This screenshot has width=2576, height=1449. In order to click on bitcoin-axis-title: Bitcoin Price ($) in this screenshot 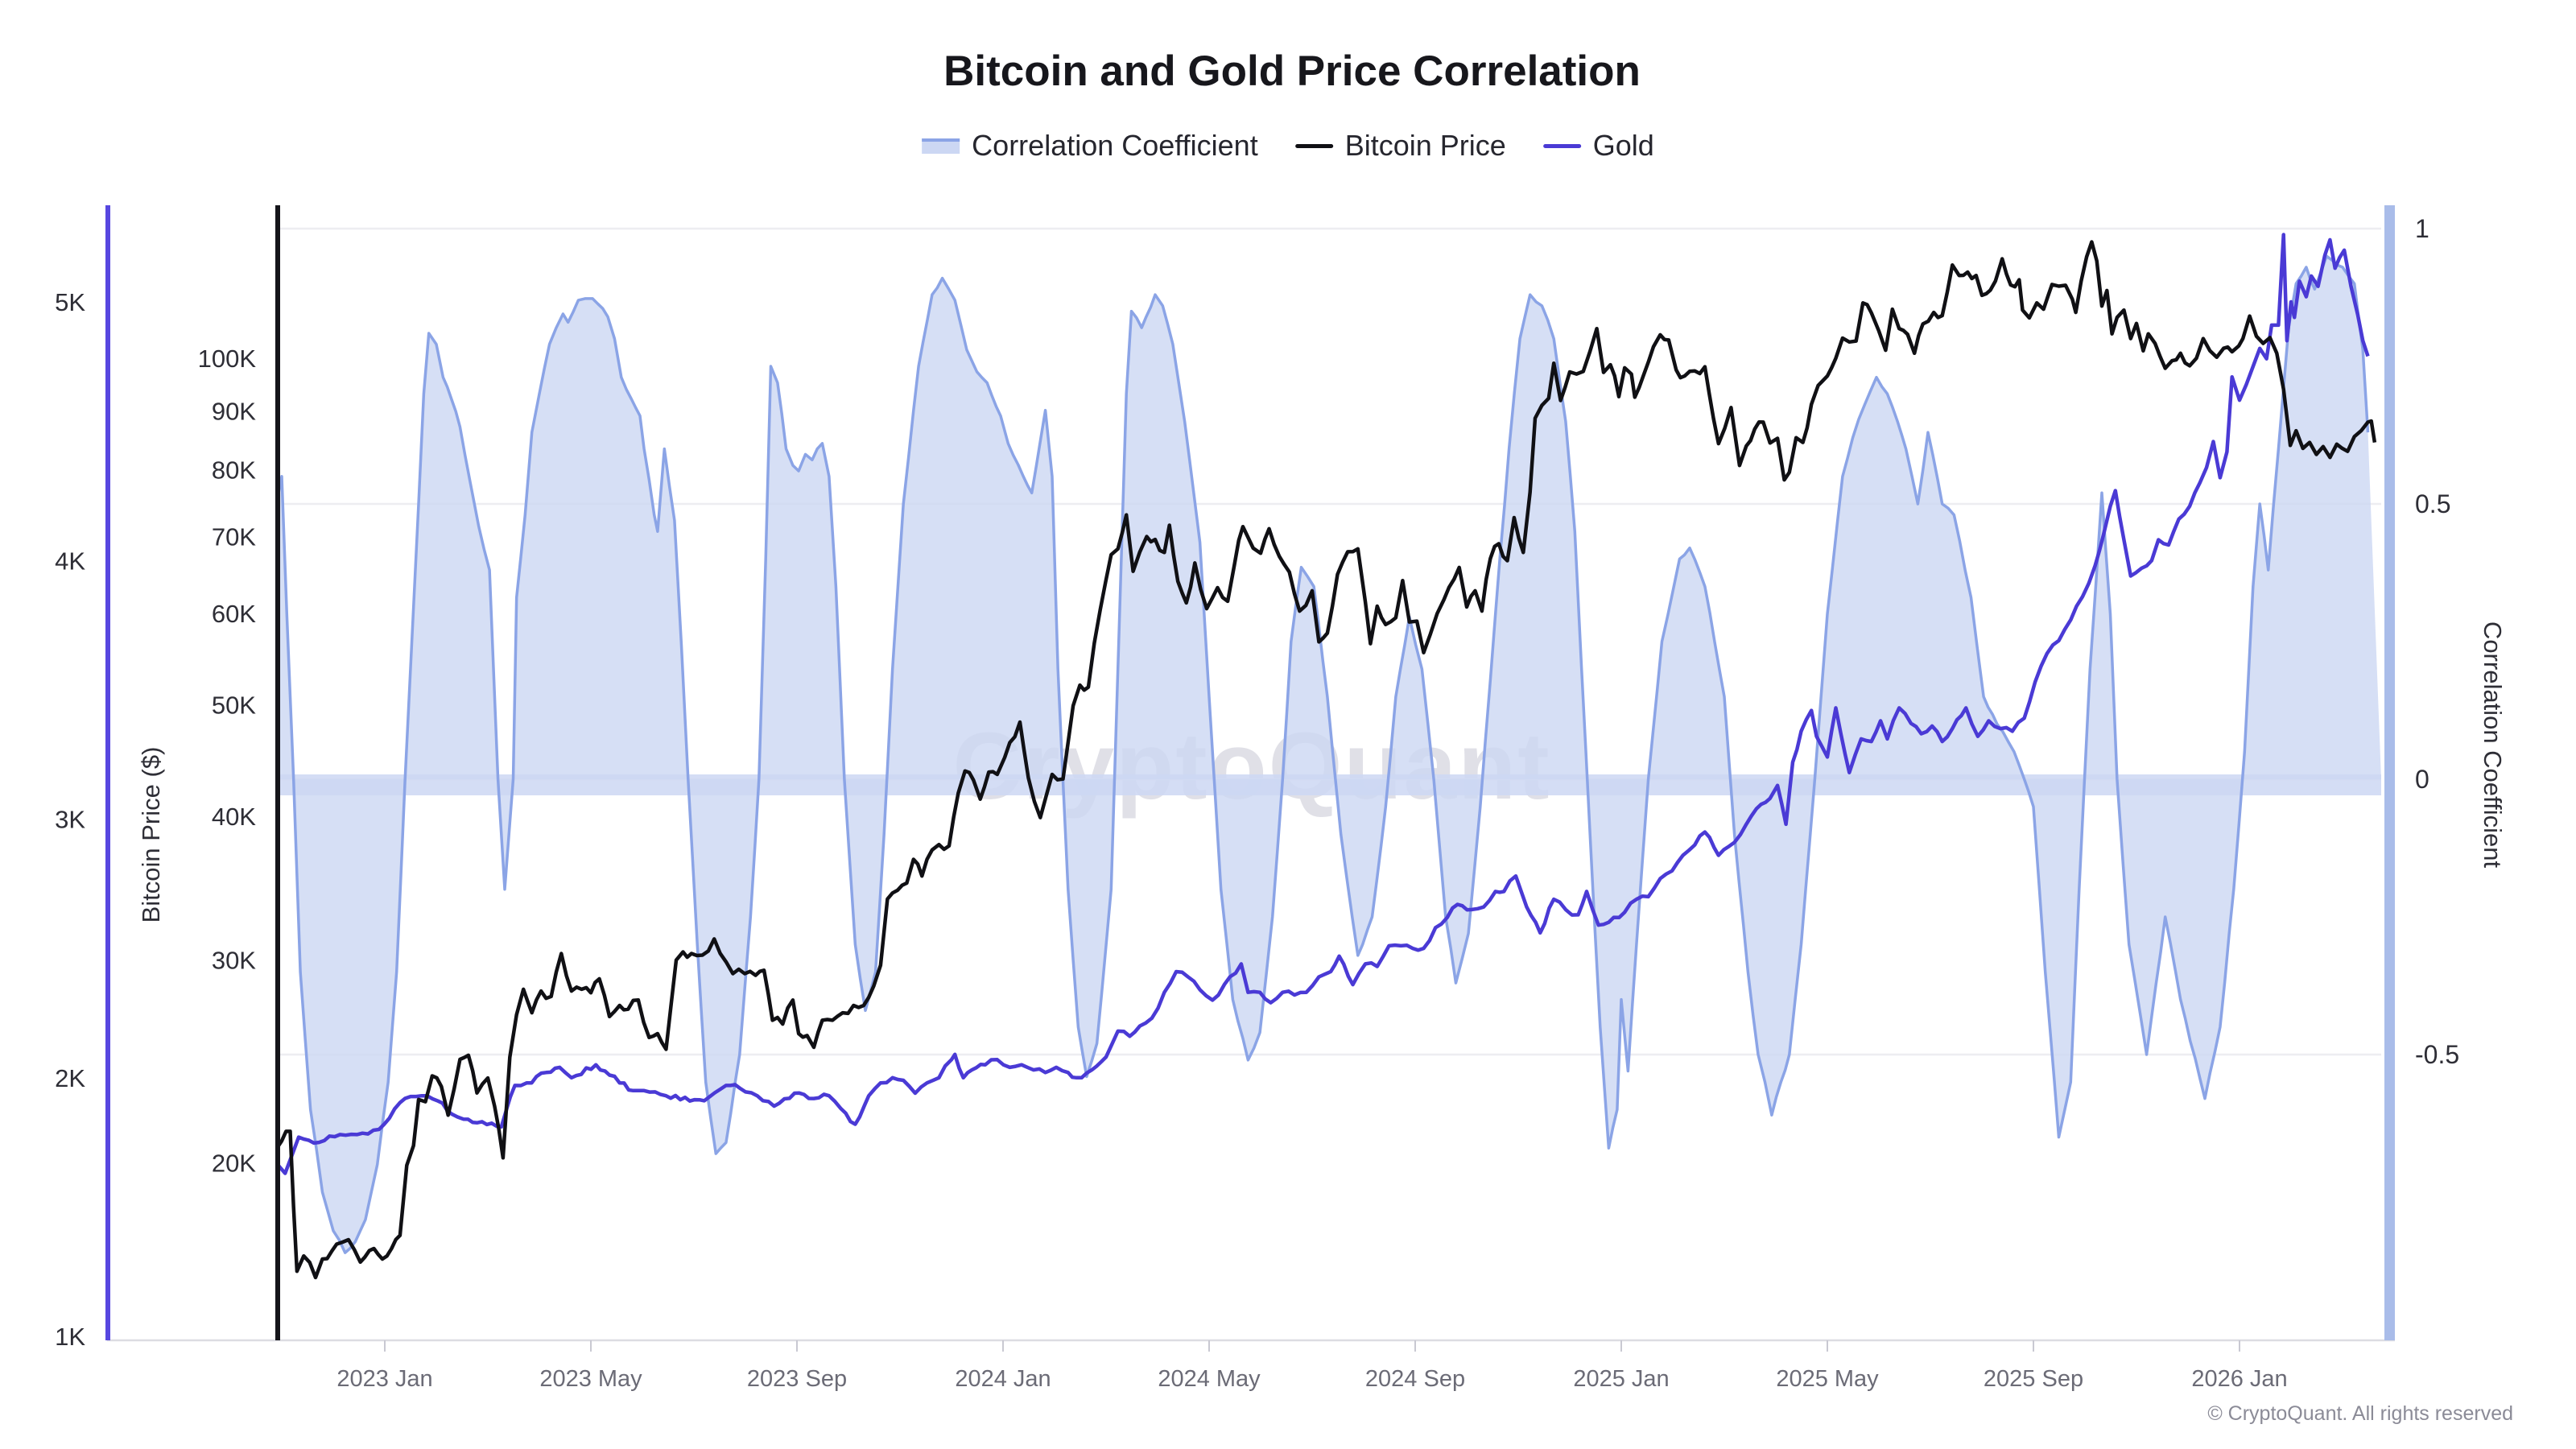, I will do `click(151, 834)`.